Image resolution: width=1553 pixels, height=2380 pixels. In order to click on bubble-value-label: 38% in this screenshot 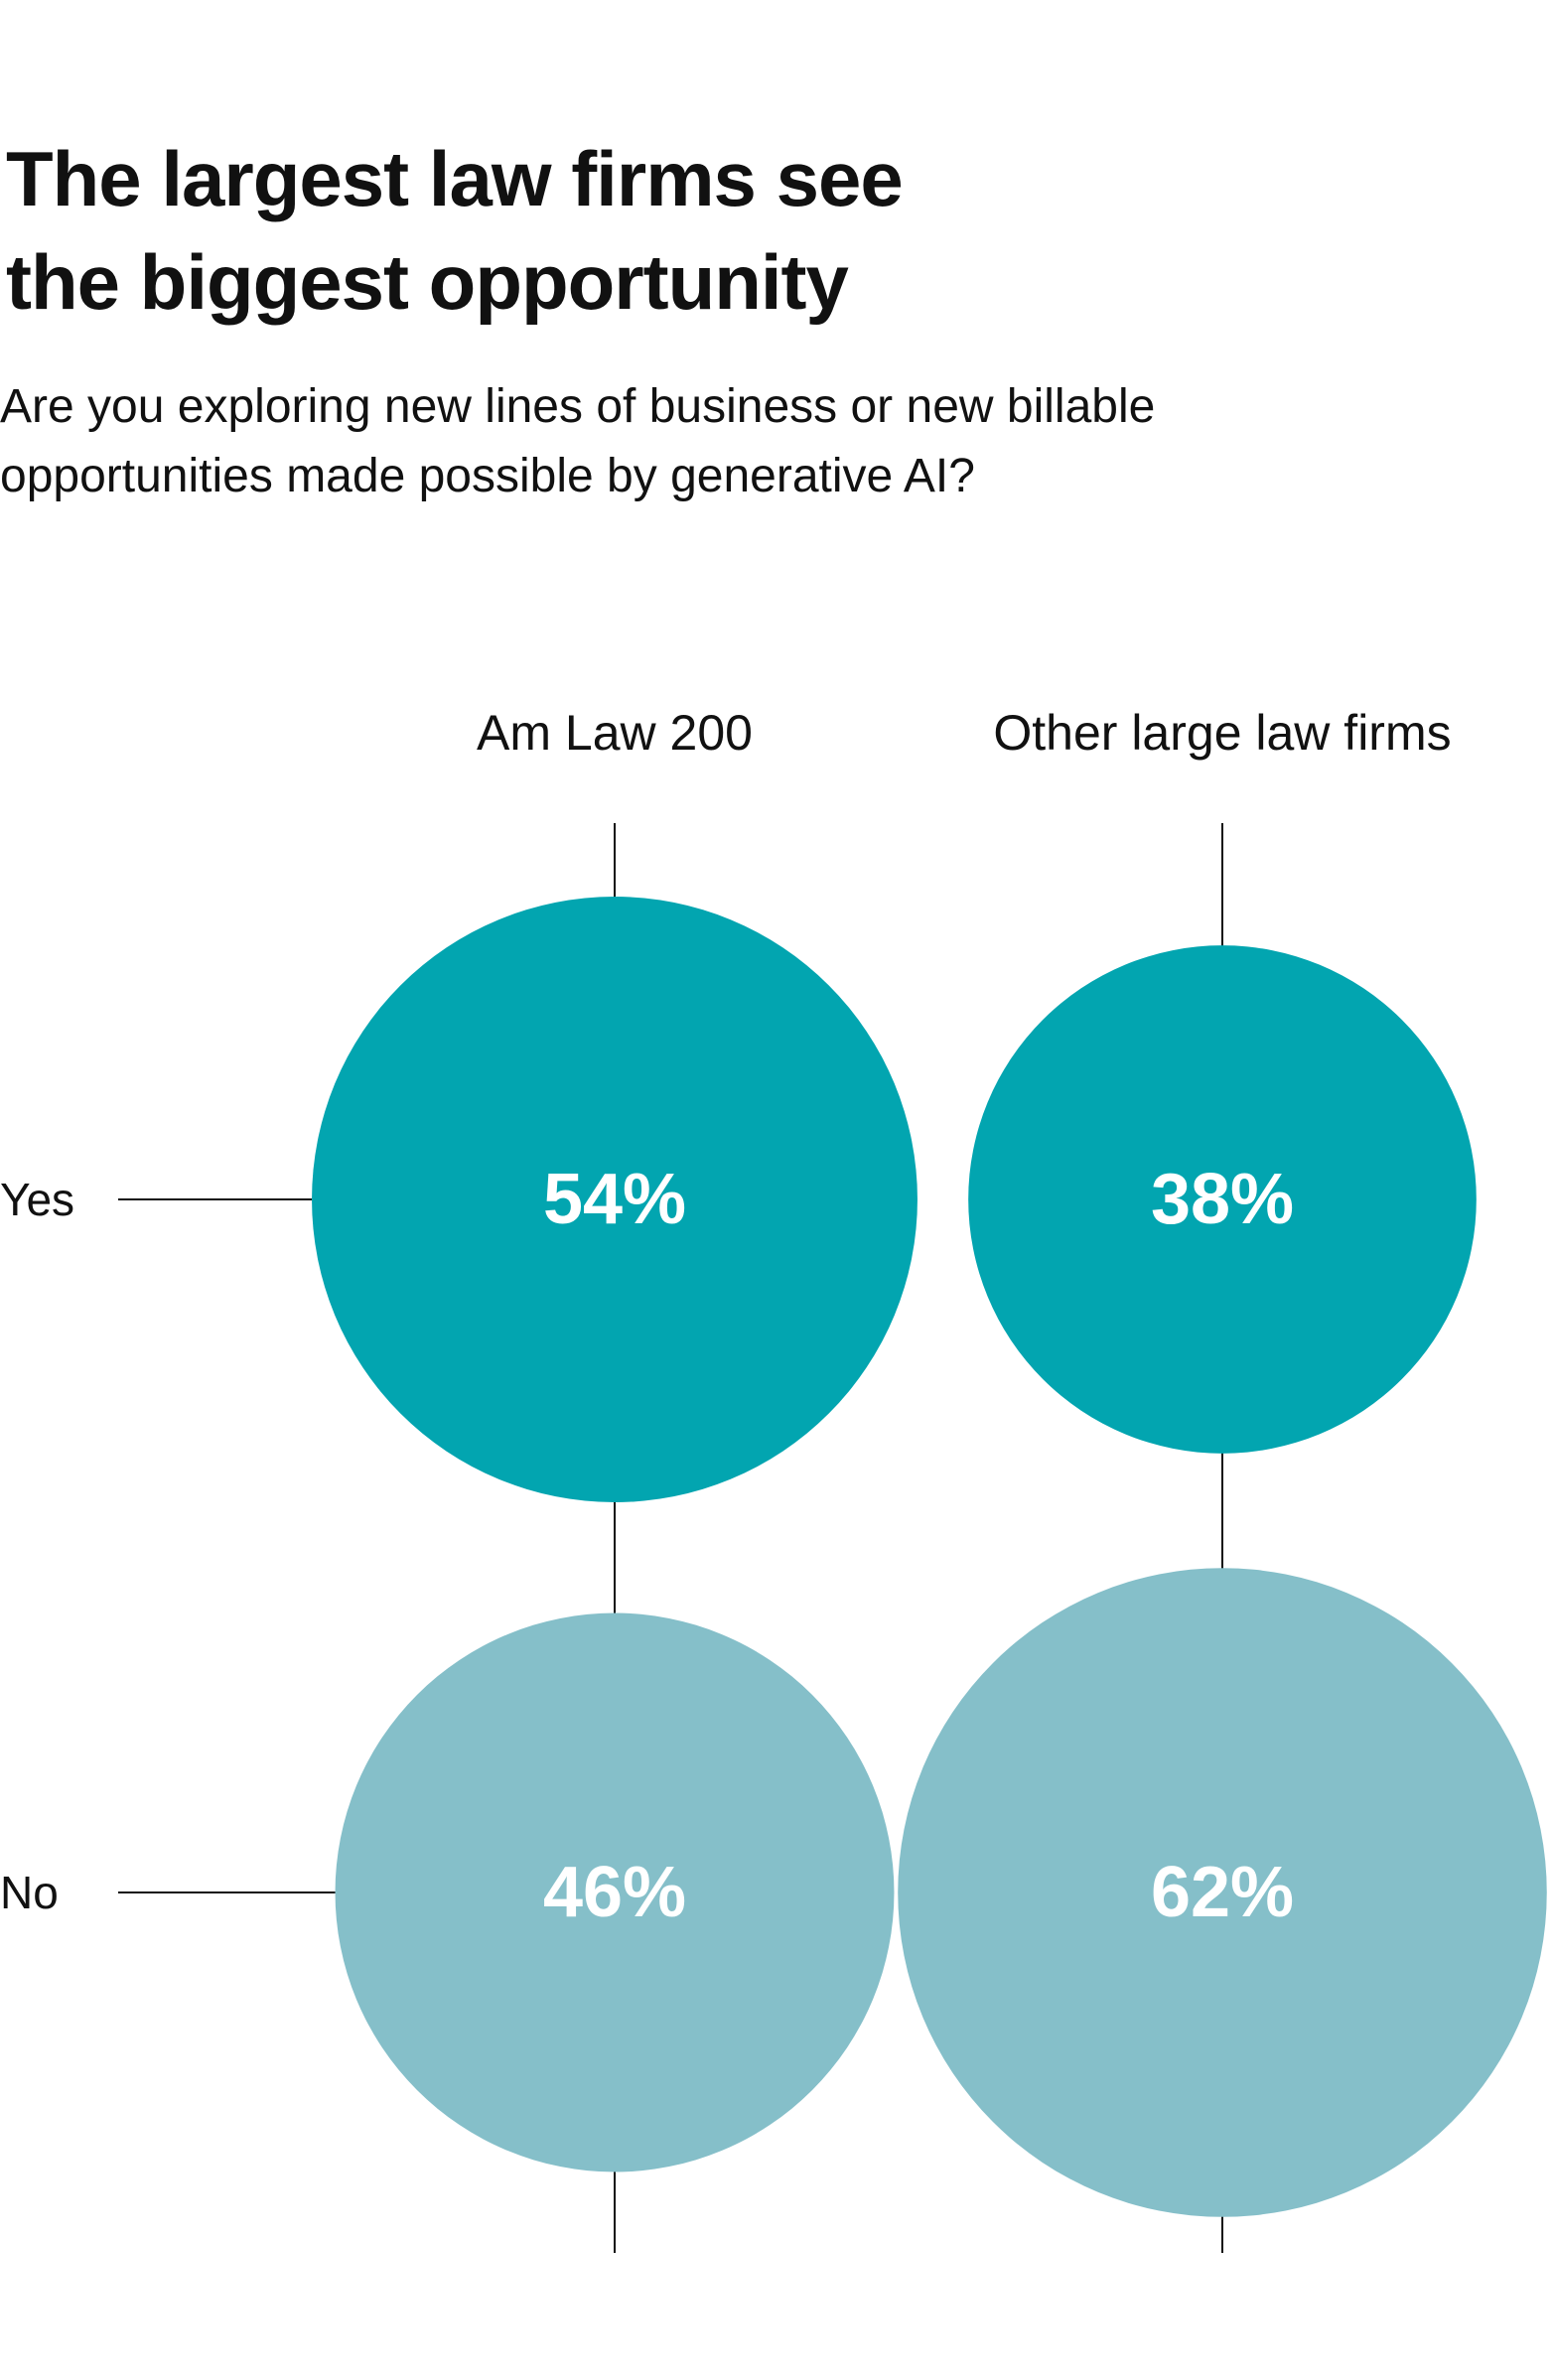, I will do `click(1222, 1199)`.